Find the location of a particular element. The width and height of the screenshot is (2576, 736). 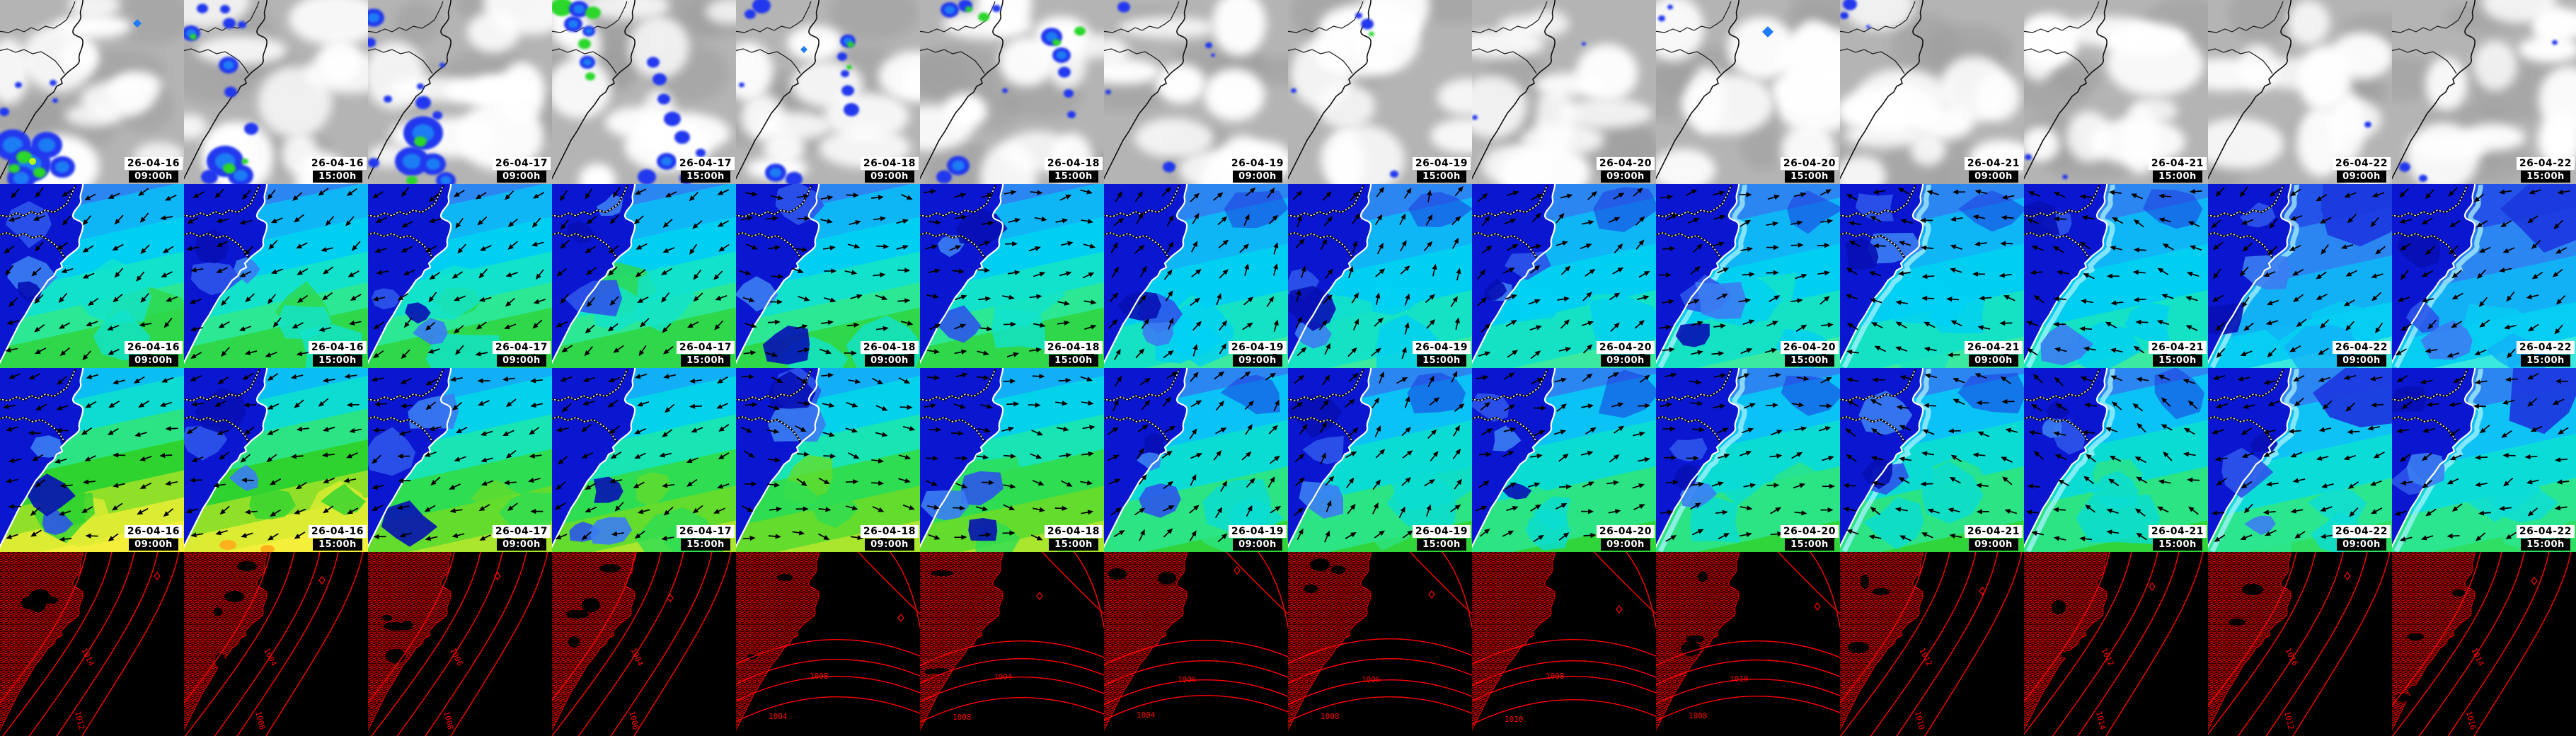

svg-text: 1012 is located at coordinates (80, 721).